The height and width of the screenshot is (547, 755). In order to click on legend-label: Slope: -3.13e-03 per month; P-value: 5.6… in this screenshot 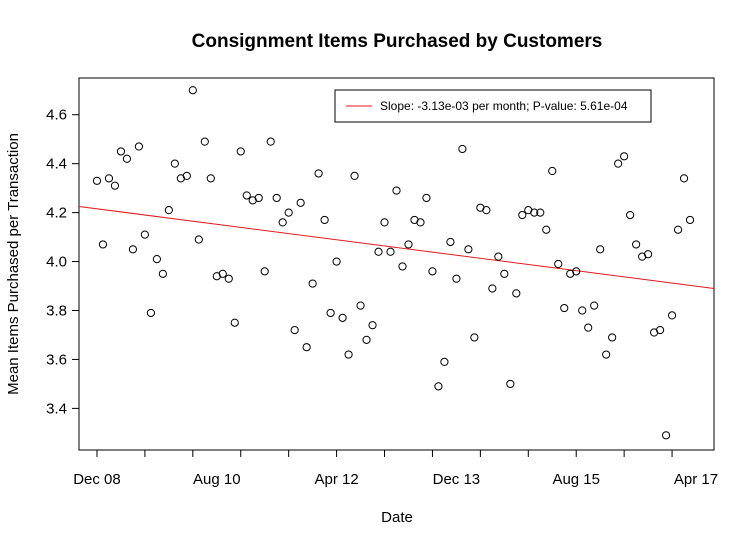, I will do `click(504, 106)`.